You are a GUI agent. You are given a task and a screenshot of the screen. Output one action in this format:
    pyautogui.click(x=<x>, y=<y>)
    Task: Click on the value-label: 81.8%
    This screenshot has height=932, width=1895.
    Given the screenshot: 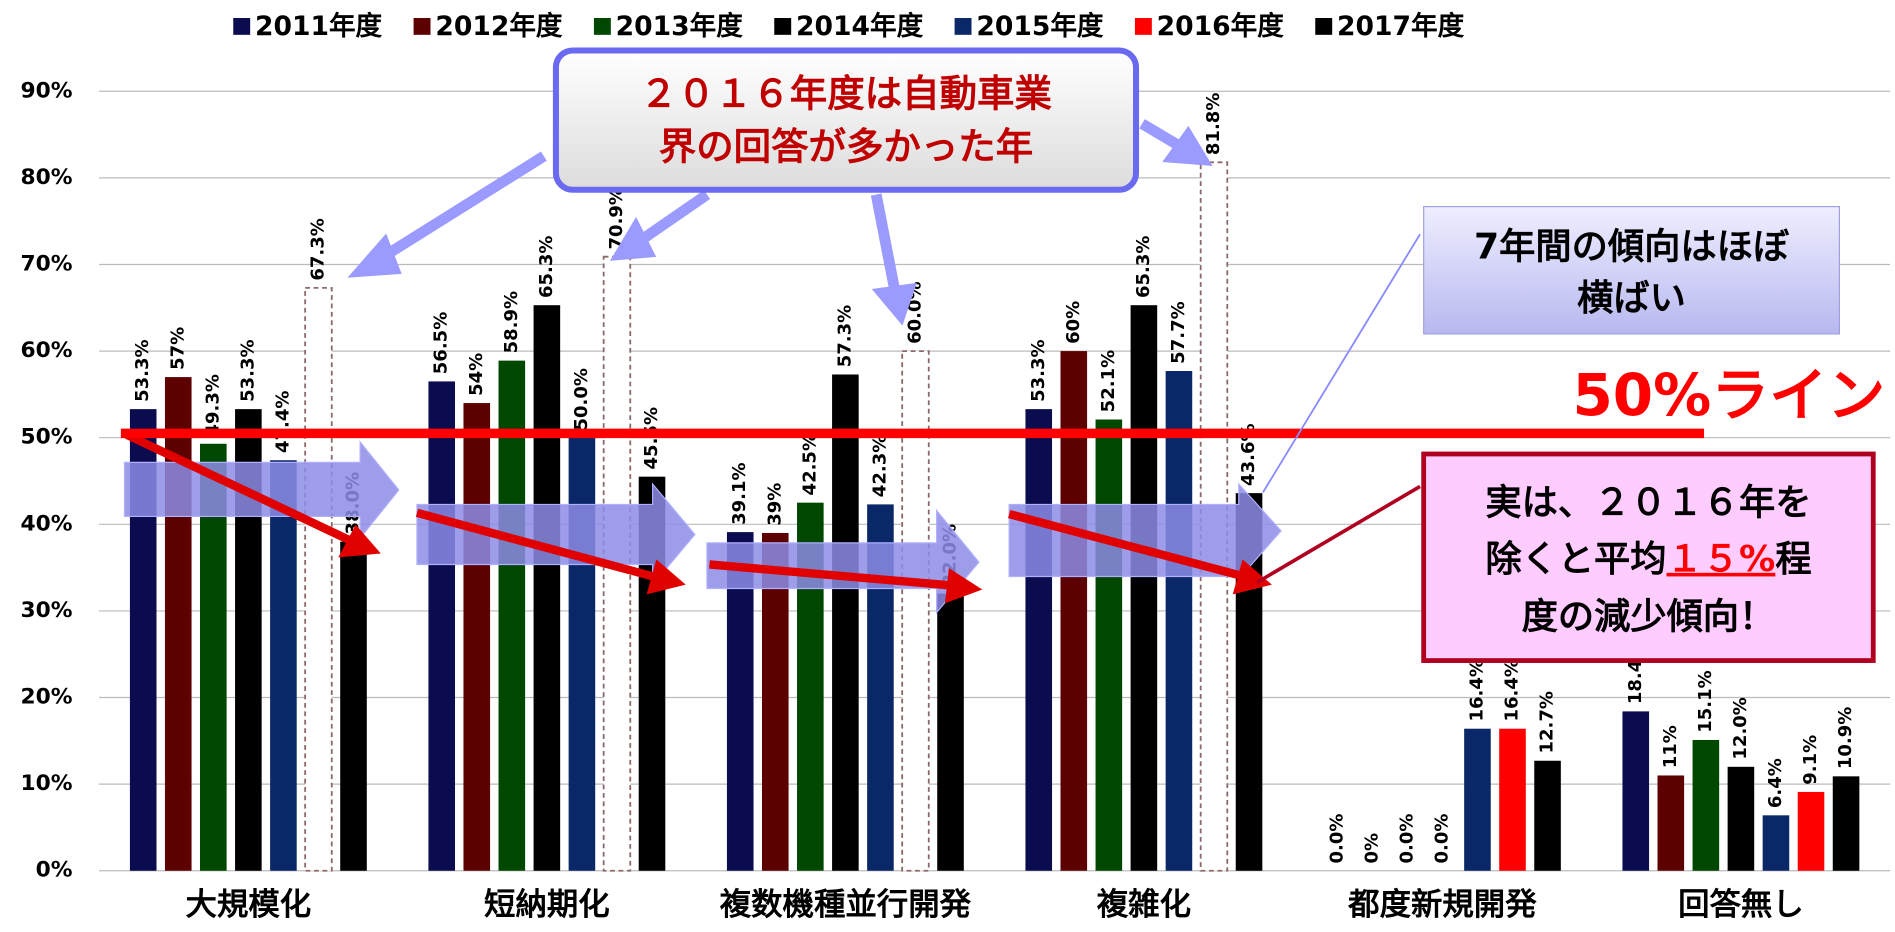 What is the action you would take?
    pyautogui.click(x=1213, y=124)
    